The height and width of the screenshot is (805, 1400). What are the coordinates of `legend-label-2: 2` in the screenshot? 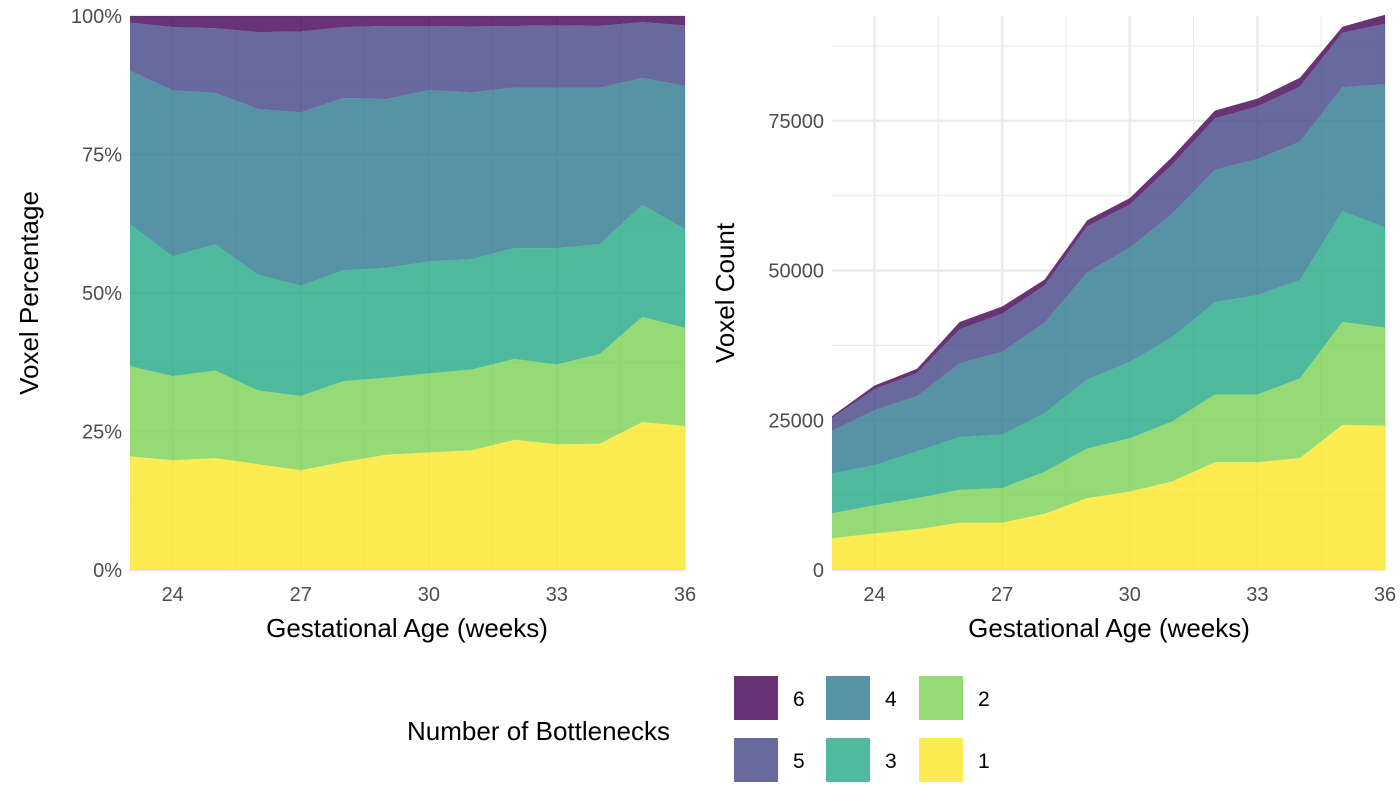 It's located at (984, 699).